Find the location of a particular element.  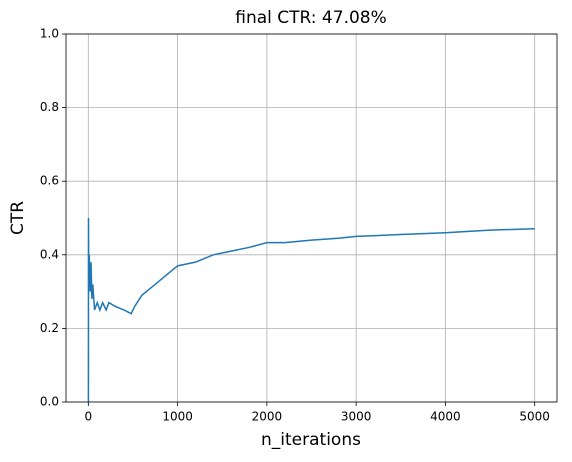

y-tick-label: 0.4 is located at coordinates (49, 254).